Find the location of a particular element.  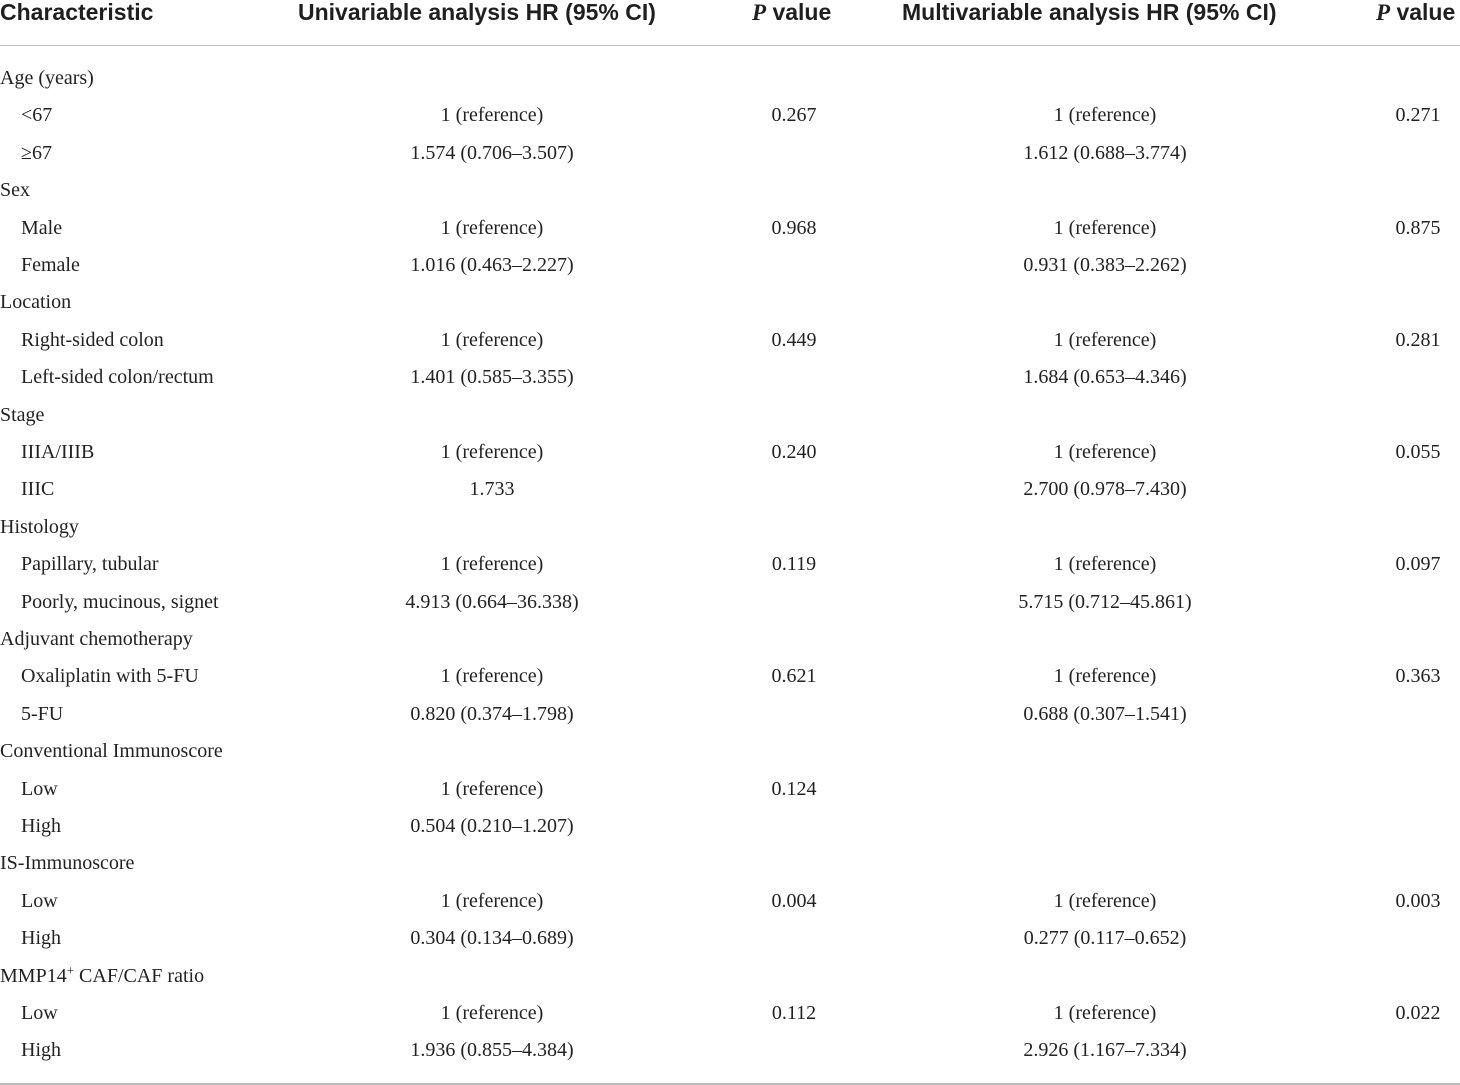

multivariable-hr-cell: 2.926 (1.167–7.334) is located at coordinates (1105, 1050).